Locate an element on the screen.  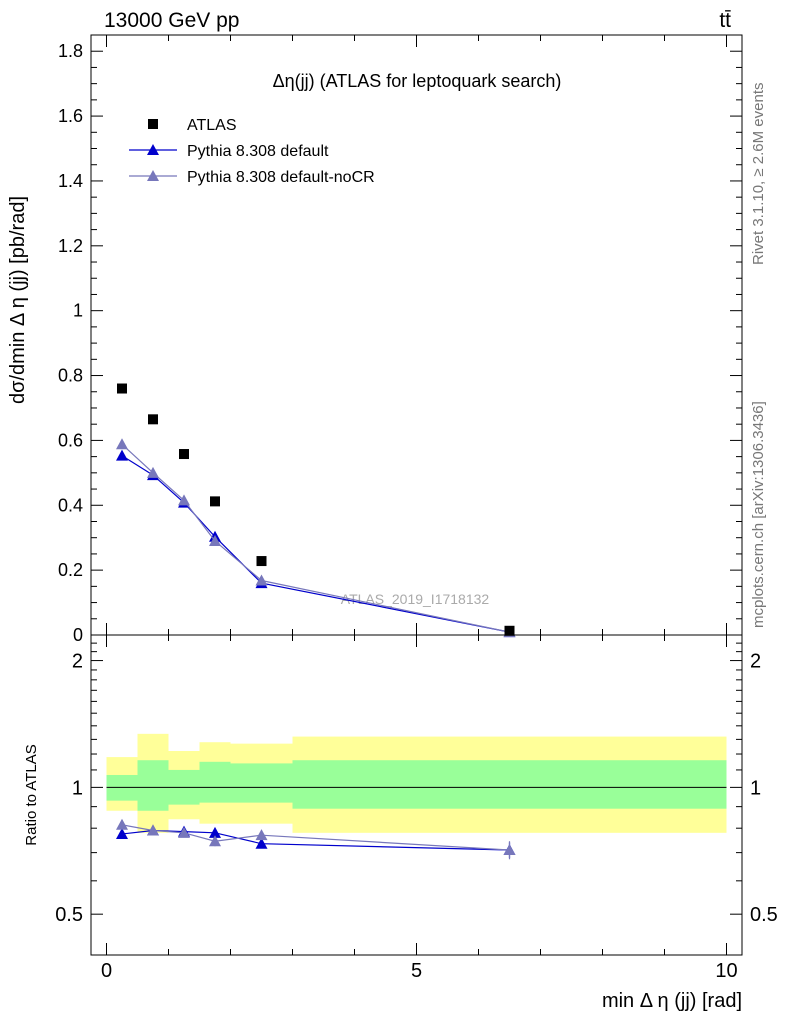
x-axis-label: min Δ η (jj) [rad] is located at coordinates (672, 1001).